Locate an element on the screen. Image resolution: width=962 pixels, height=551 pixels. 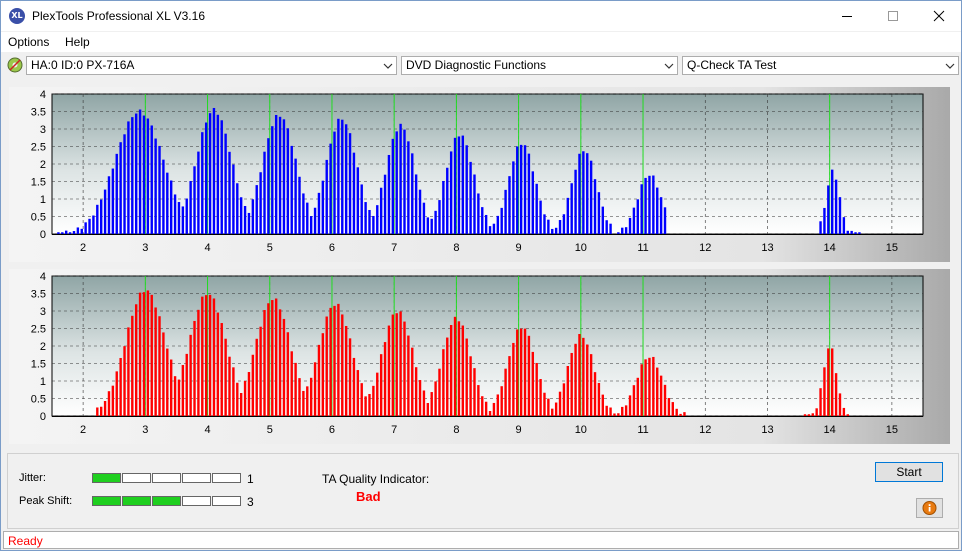
minimize-button is located at coordinates (847, 16).